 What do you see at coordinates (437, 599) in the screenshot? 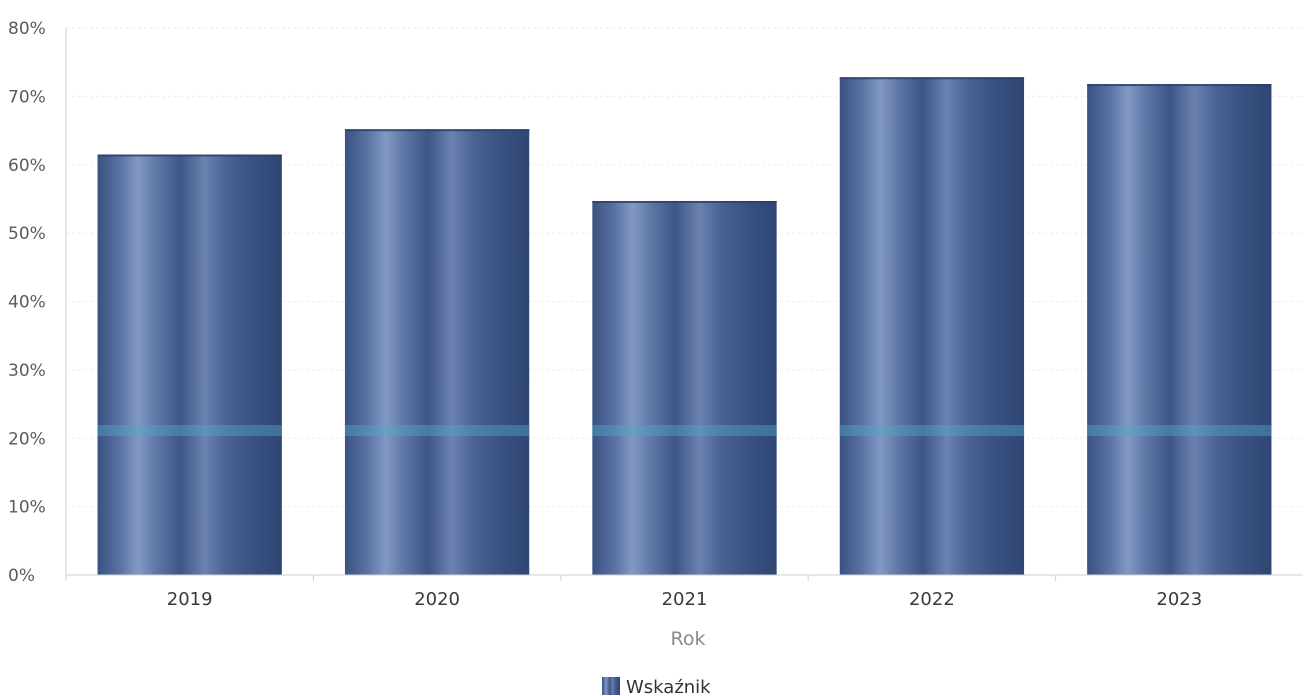
I see `x-tick-label-2020: 2020` at bounding box center [437, 599].